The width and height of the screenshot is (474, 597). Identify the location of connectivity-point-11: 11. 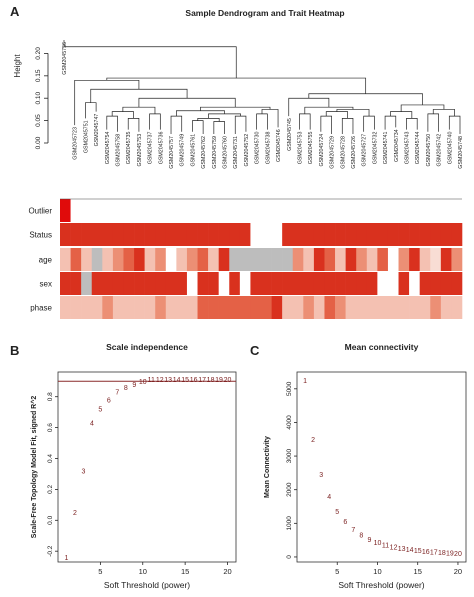
(385, 545).